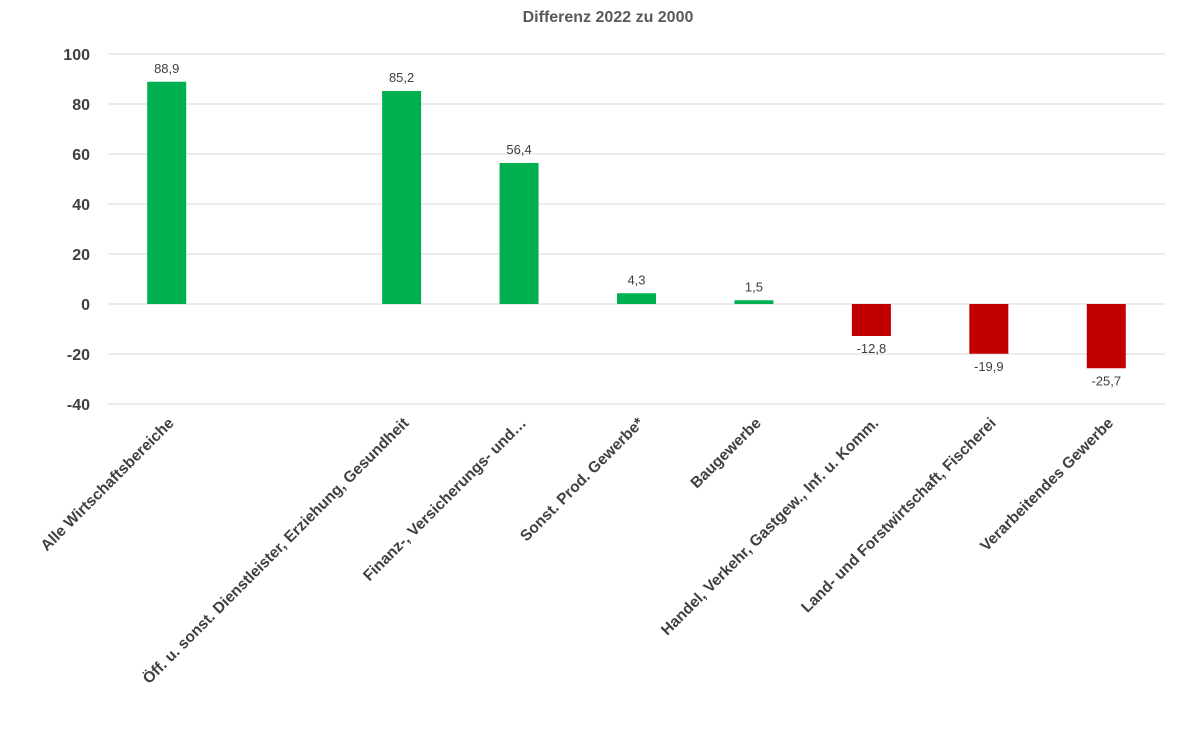 The width and height of the screenshot is (1177, 747). Describe the element at coordinates (754, 286) in the screenshot. I see `data-label: 1,5` at that location.